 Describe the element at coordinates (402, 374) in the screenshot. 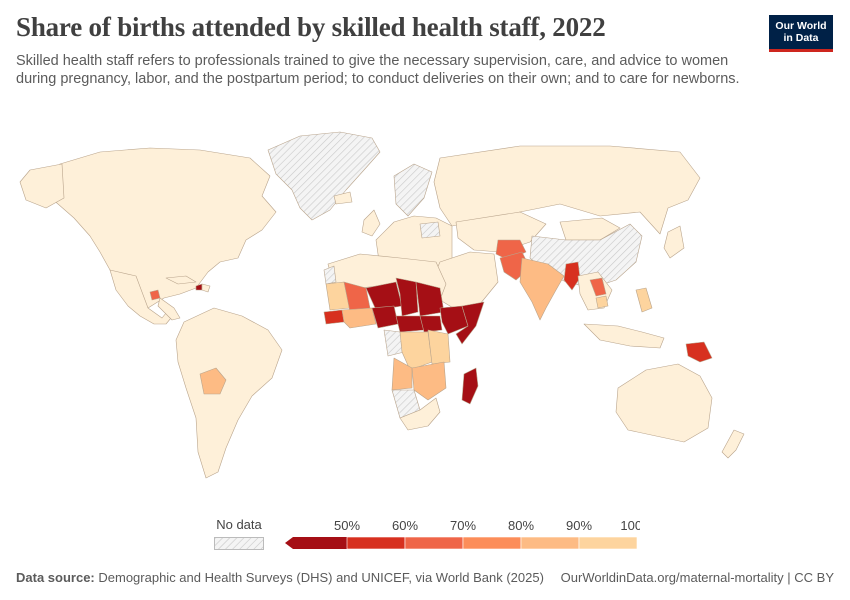

I see `region-angola` at that location.